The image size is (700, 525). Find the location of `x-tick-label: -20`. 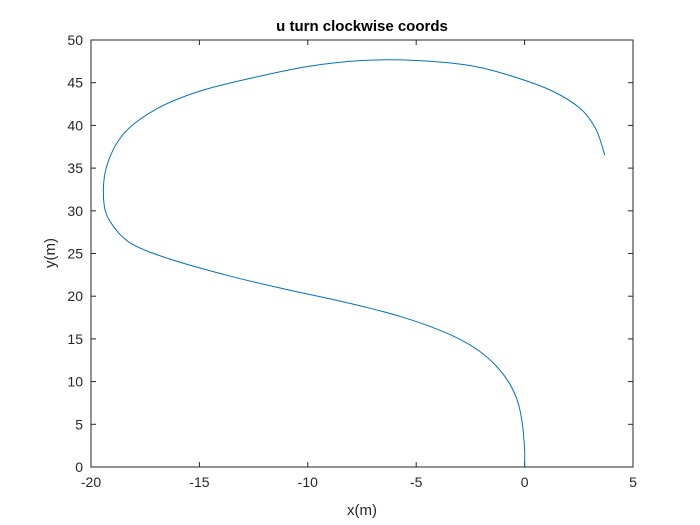

x-tick-label: -20 is located at coordinates (91, 482).